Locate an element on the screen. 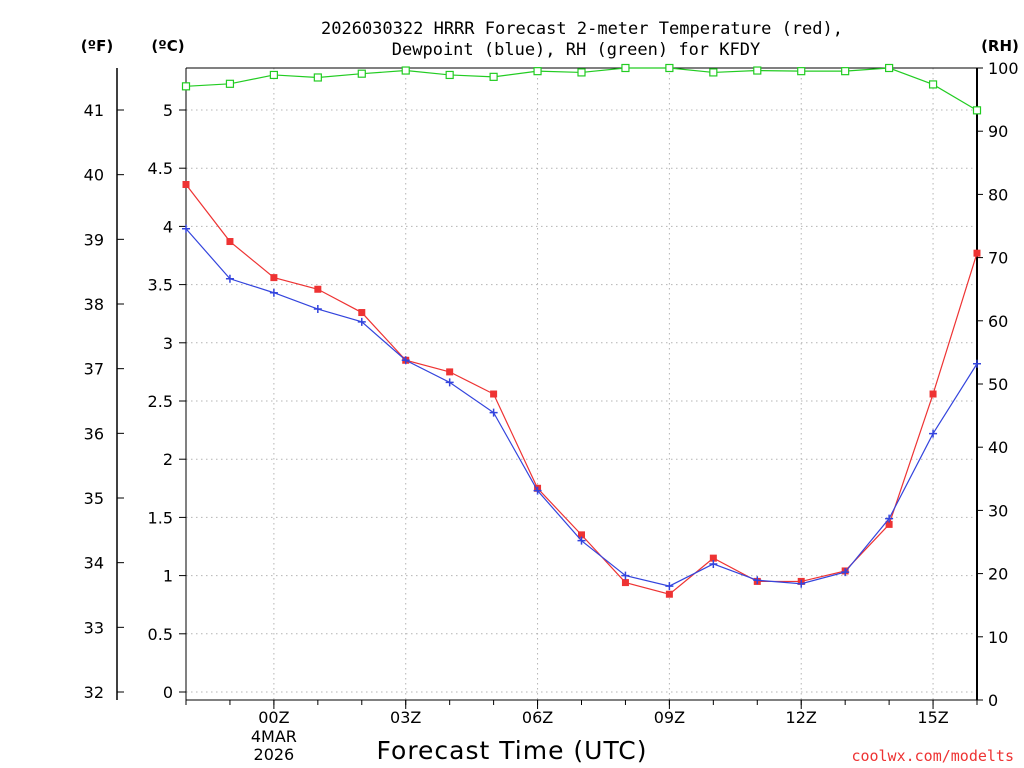  fahrenheit-tick-label: 32 is located at coordinates (94, 692).